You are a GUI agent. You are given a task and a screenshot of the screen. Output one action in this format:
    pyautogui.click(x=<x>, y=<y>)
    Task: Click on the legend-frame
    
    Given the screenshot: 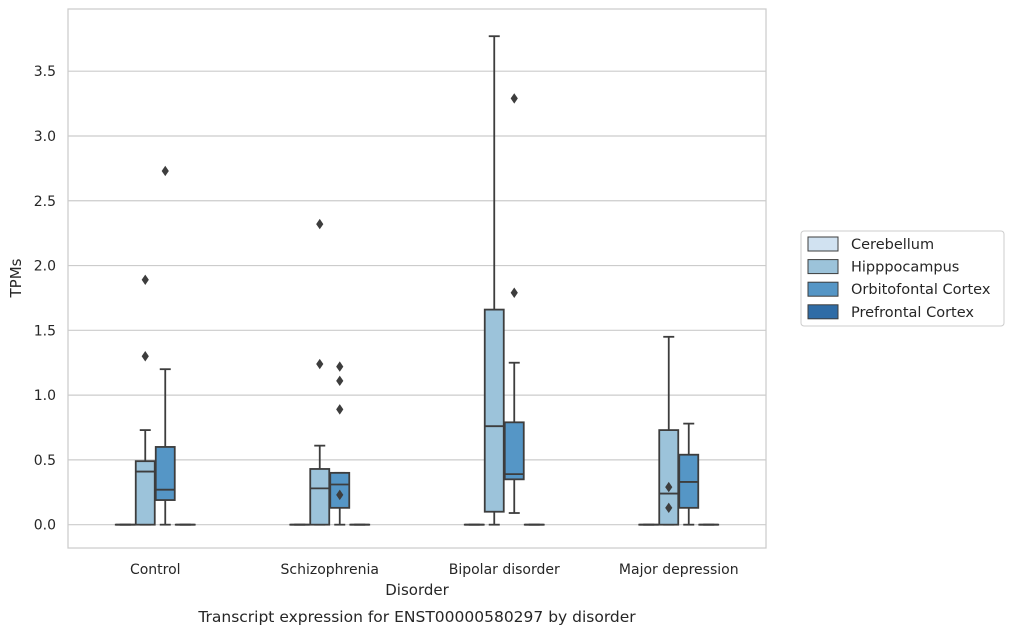 What is the action you would take?
    pyautogui.click(x=902, y=278)
    